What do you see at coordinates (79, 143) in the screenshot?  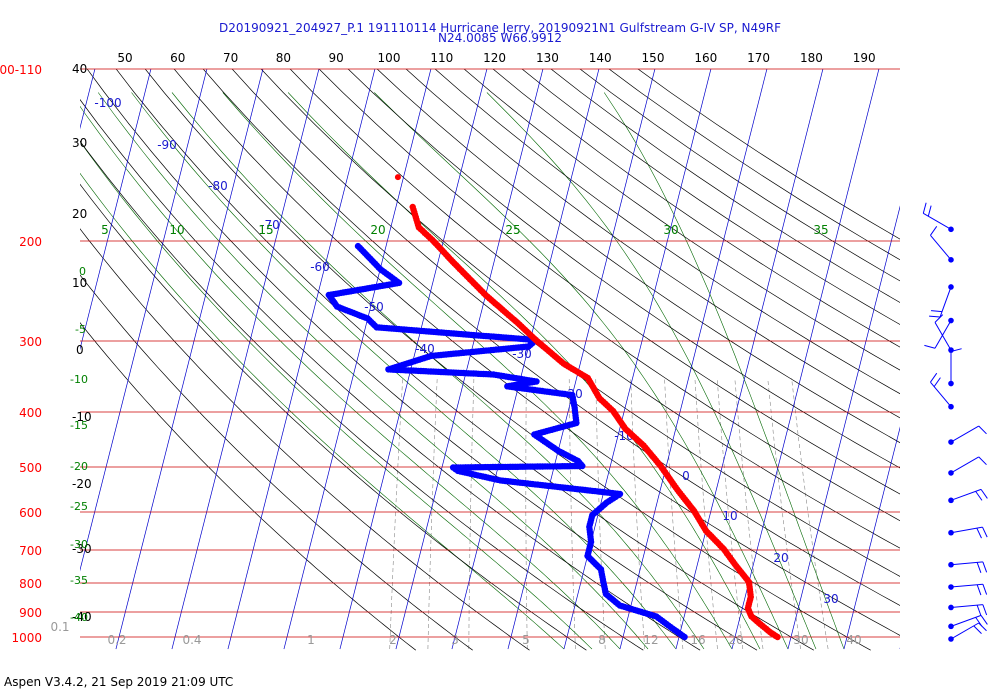 I see `dry-adiabat-label: 30` at bounding box center [79, 143].